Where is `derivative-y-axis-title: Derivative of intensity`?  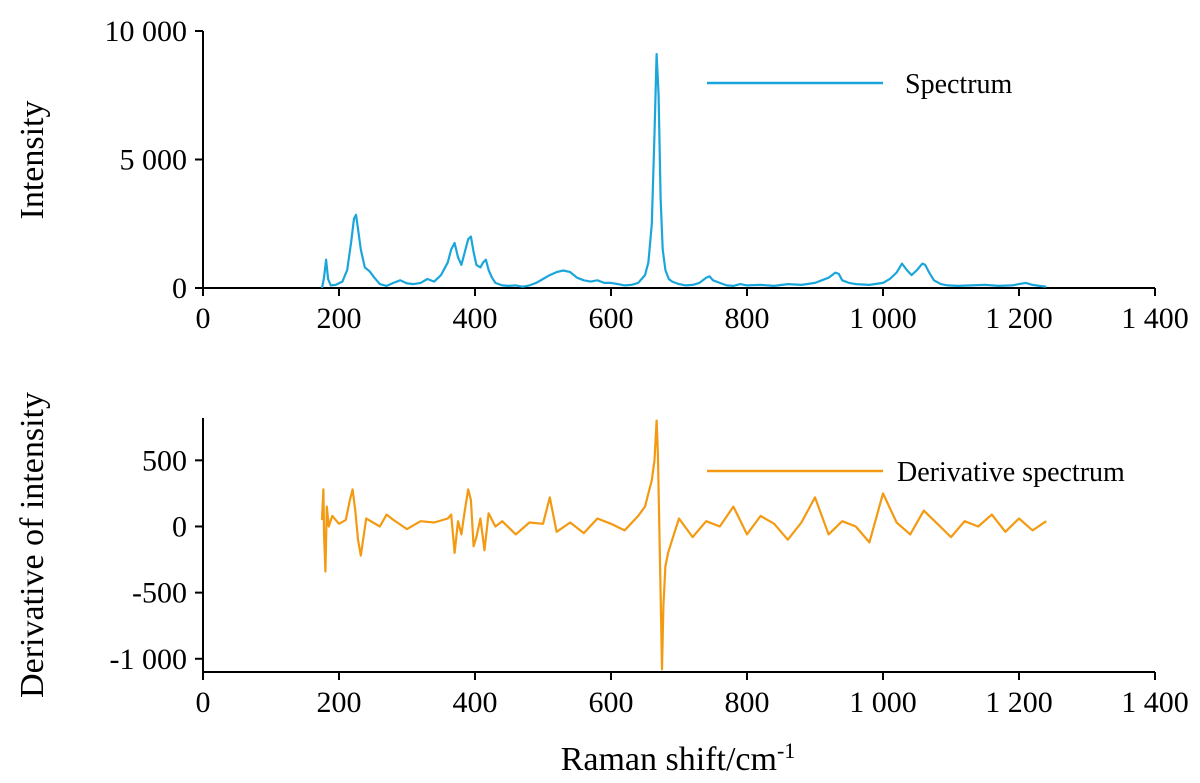
derivative-y-axis-title: Derivative of intensity is located at coordinates (32, 545).